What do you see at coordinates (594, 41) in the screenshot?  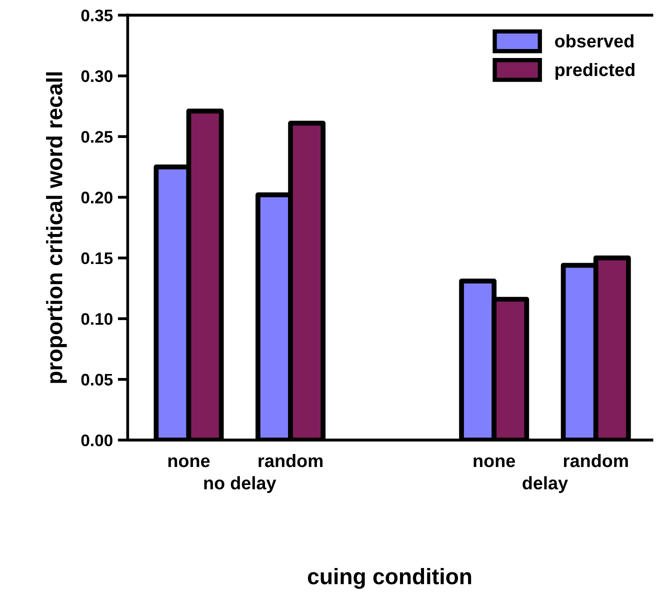 I see `legend-label: observed` at bounding box center [594, 41].